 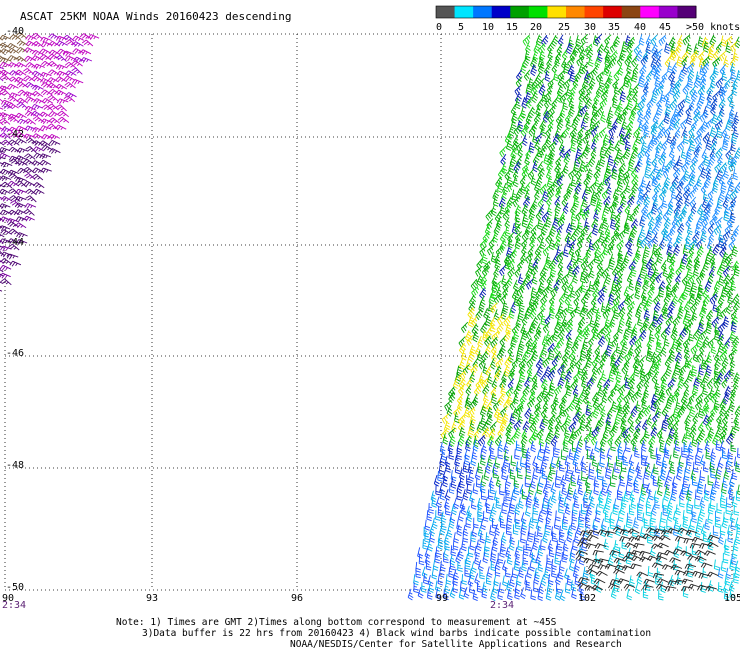 I want to click on colorbar-label: 5, so click(x=461, y=27).